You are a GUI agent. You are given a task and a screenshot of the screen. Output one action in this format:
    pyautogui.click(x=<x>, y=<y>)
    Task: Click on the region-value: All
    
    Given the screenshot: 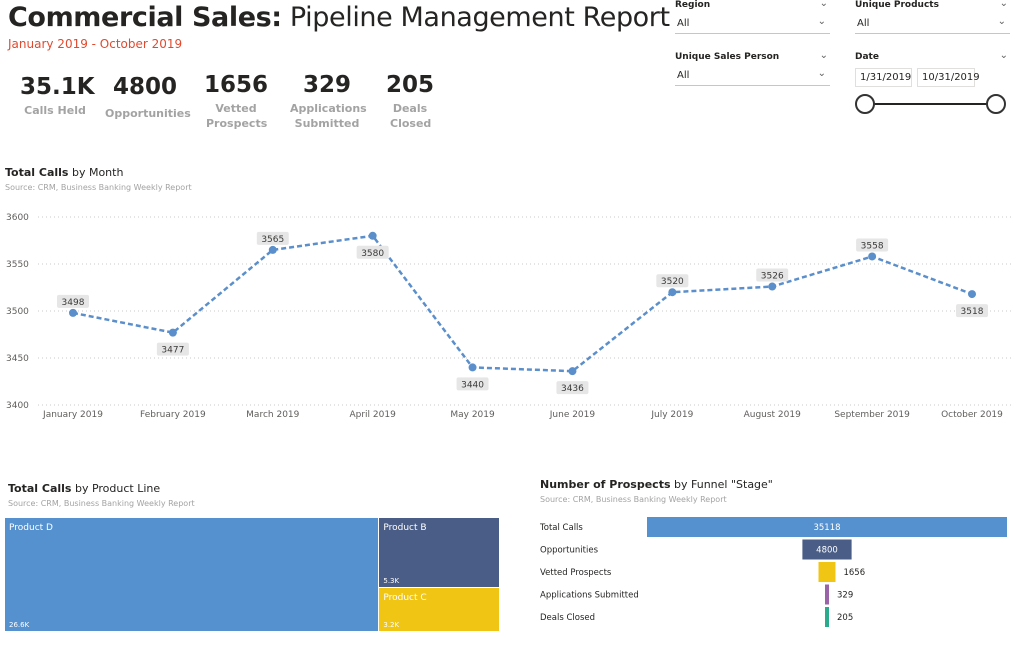 What is the action you would take?
    pyautogui.click(x=683, y=23)
    